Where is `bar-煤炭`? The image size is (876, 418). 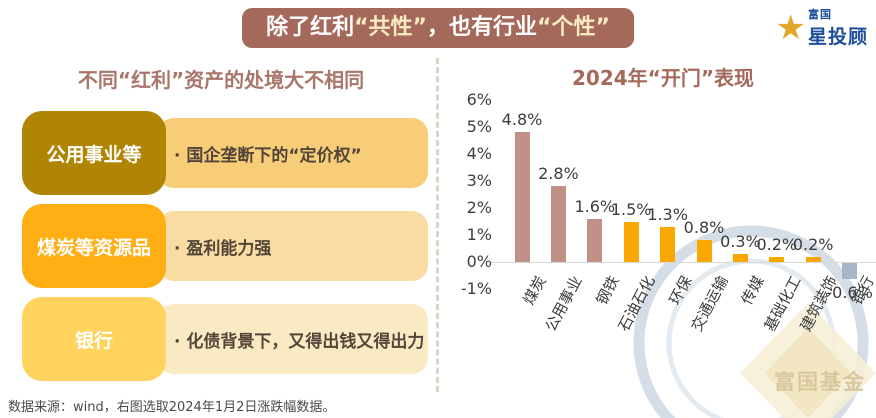
bar-煤炭 is located at coordinates (522, 197).